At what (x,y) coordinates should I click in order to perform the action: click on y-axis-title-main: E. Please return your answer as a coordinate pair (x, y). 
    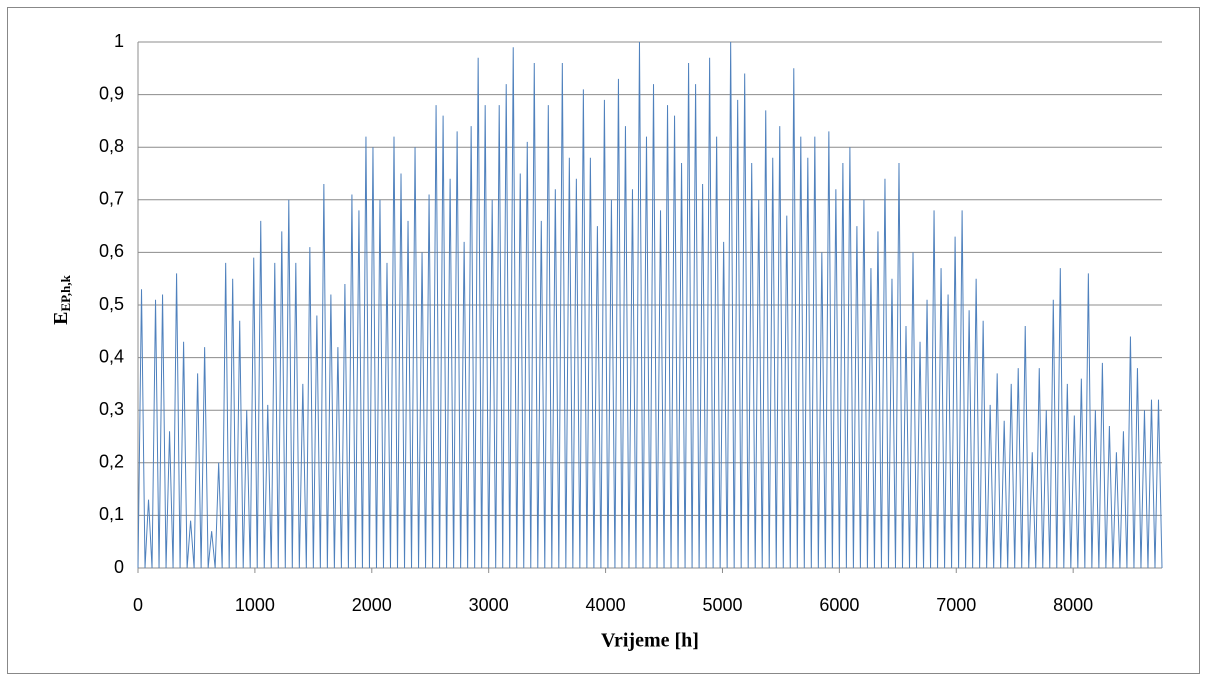
    Looking at the image, I should click on (61, 318).